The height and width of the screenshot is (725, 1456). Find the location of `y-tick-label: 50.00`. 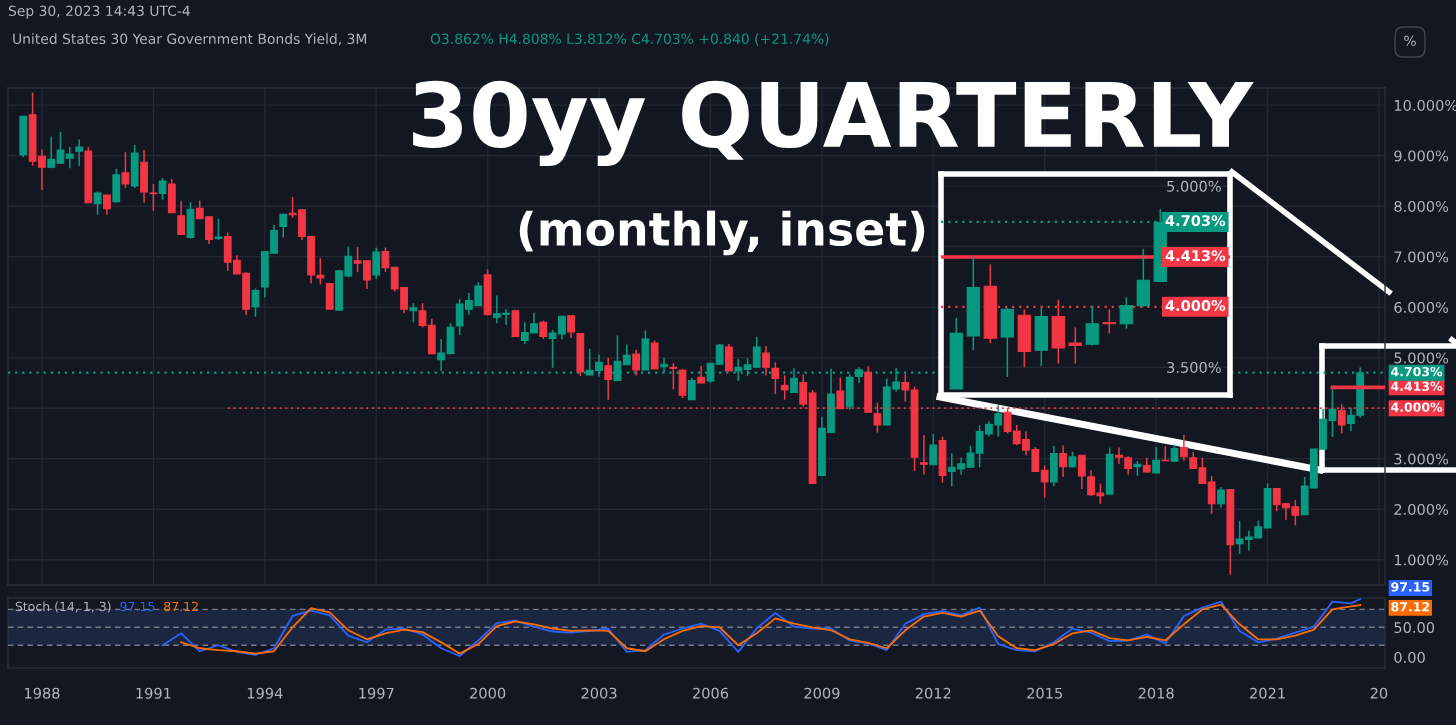

y-tick-label: 50.00 is located at coordinates (1414, 628).